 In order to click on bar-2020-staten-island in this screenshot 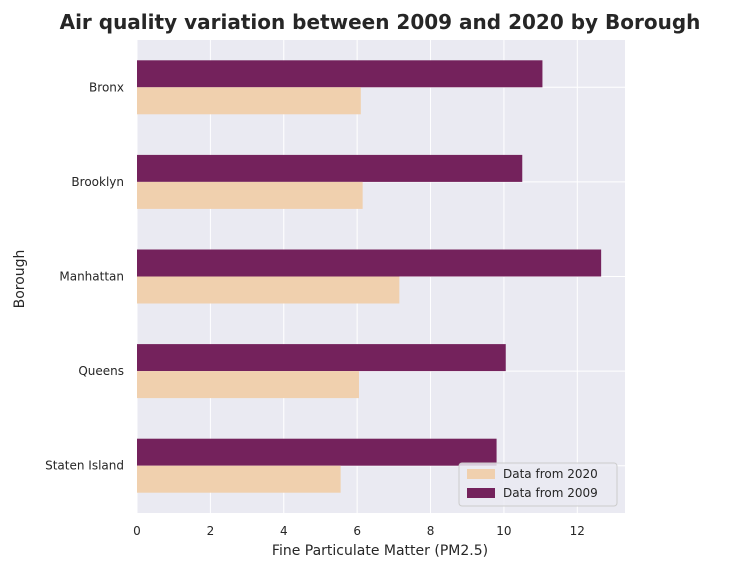, I will do `click(239, 479)`.